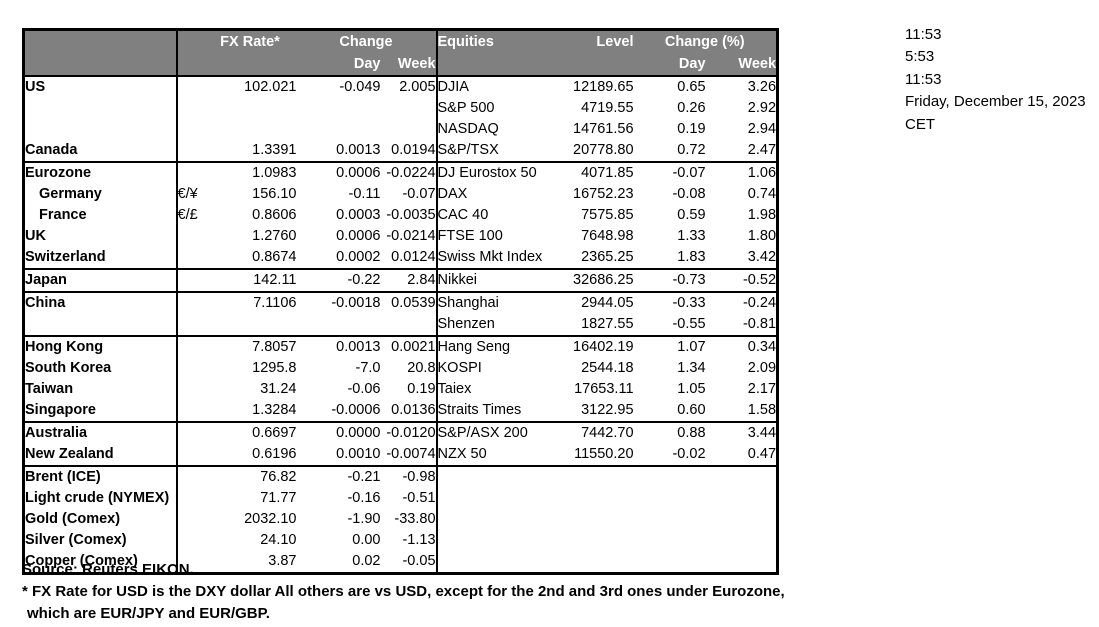  I want to click on equity-change-day: 1.33, so click(691, 236).